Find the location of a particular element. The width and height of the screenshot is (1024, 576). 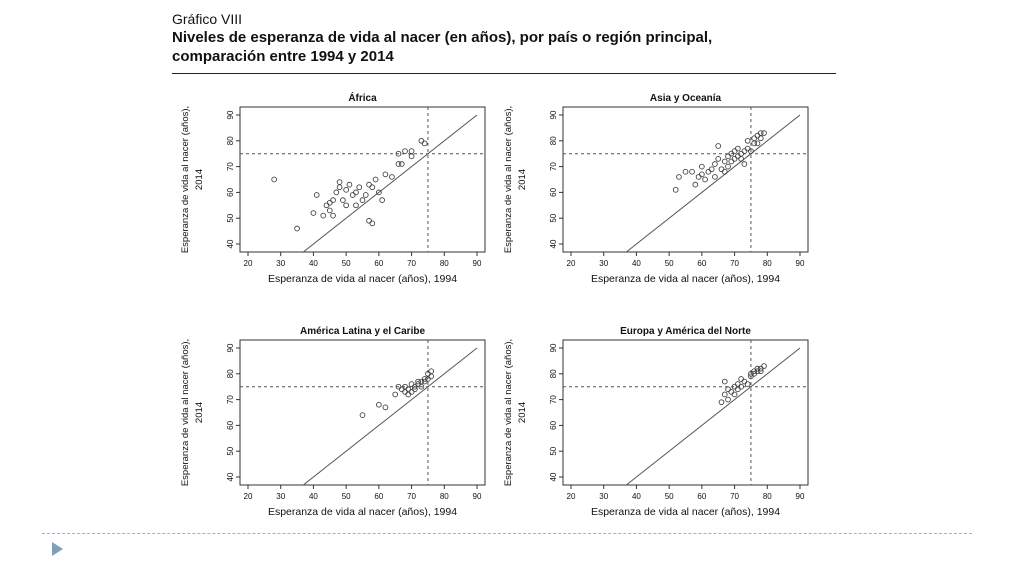

header-rule is located at coordinates (504, 73).